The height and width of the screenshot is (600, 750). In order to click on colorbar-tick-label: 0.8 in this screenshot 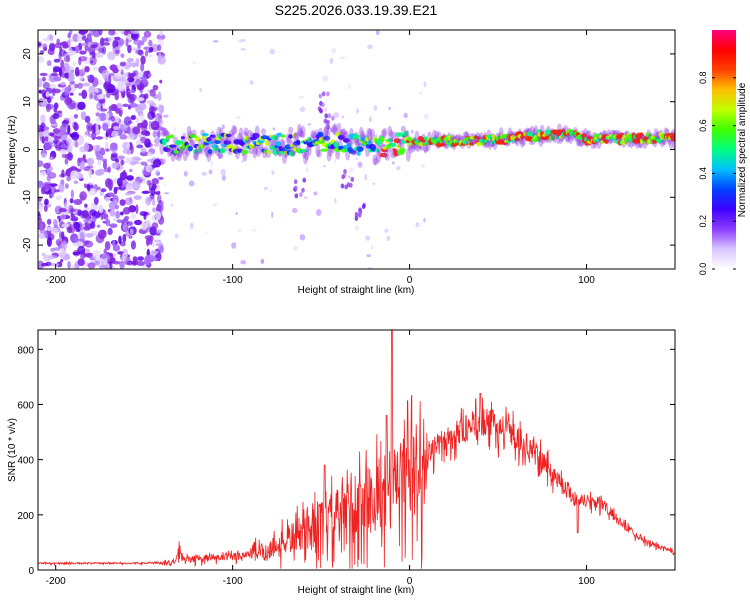, I will do `click(703, 78)`.